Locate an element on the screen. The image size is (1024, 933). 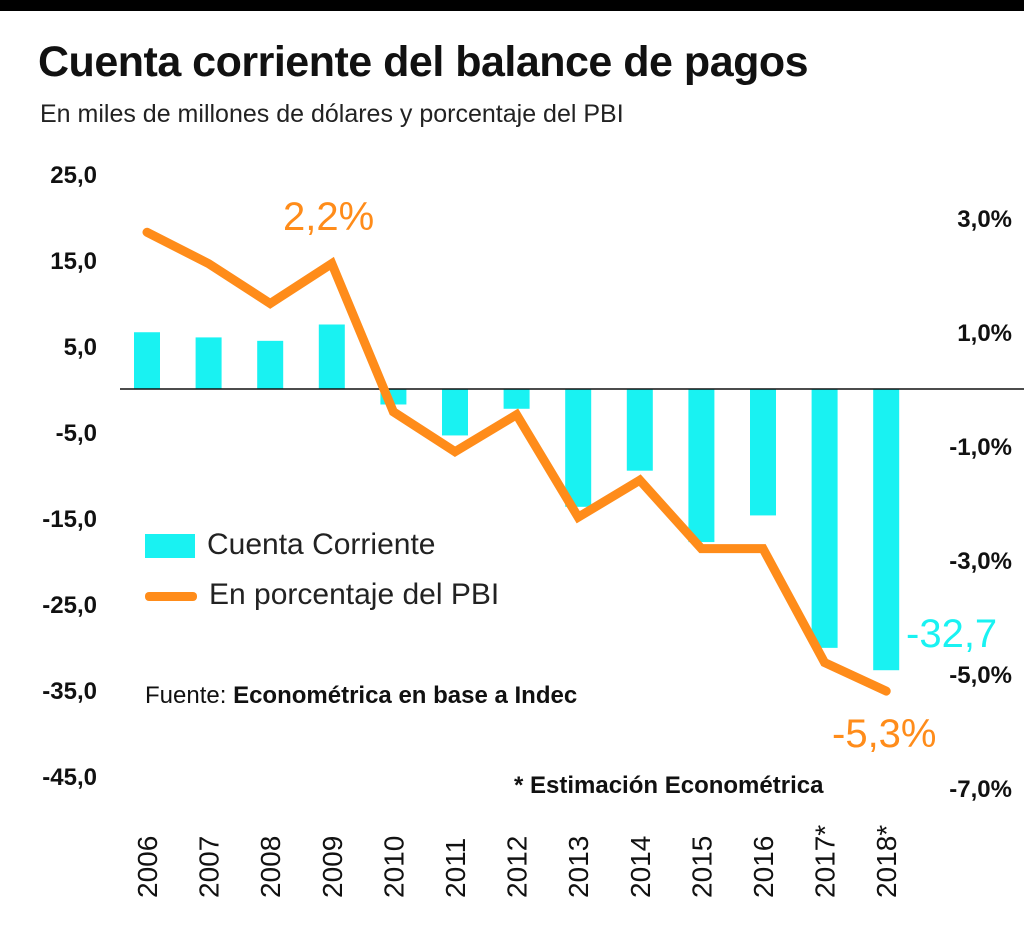
pbi-point-2009 is located at coordinates (331, 263).